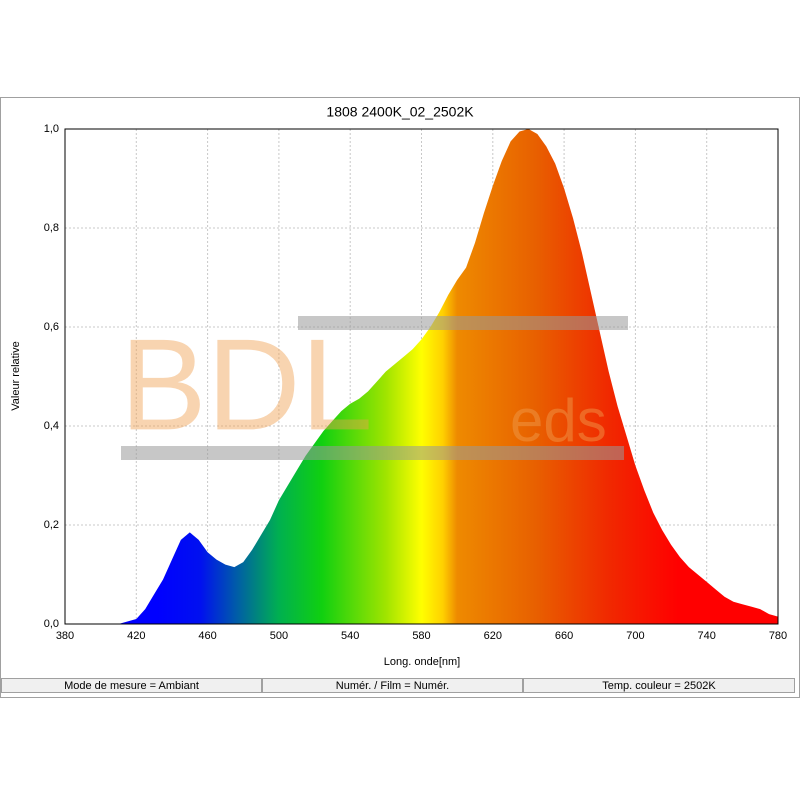  What do you see at coordinates (51, 624) in the screenshot?
I see `y-tick-label: 0,0` at bounding box center [51, 624].